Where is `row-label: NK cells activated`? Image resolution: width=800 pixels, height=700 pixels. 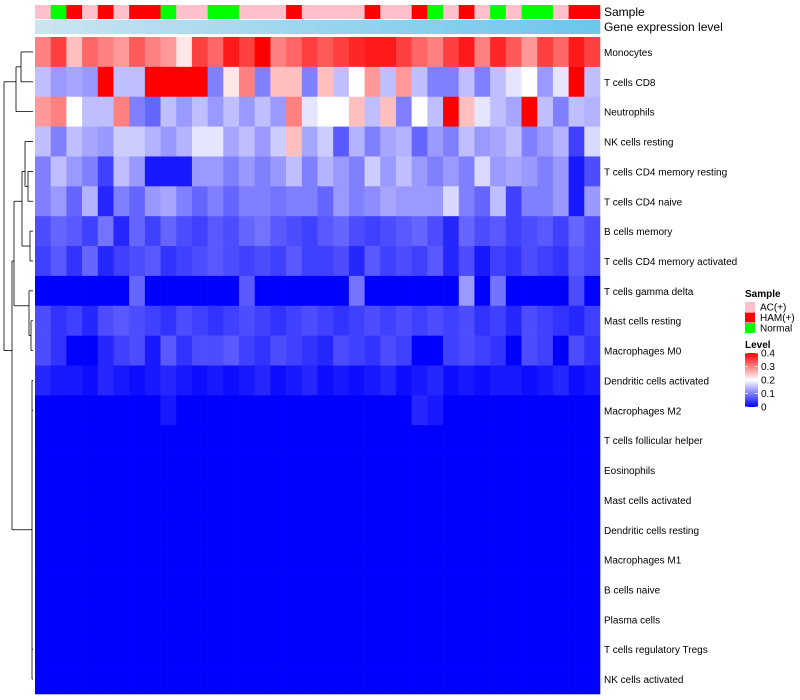 row-label: NK cells activated is located at coordinates (643, 680).